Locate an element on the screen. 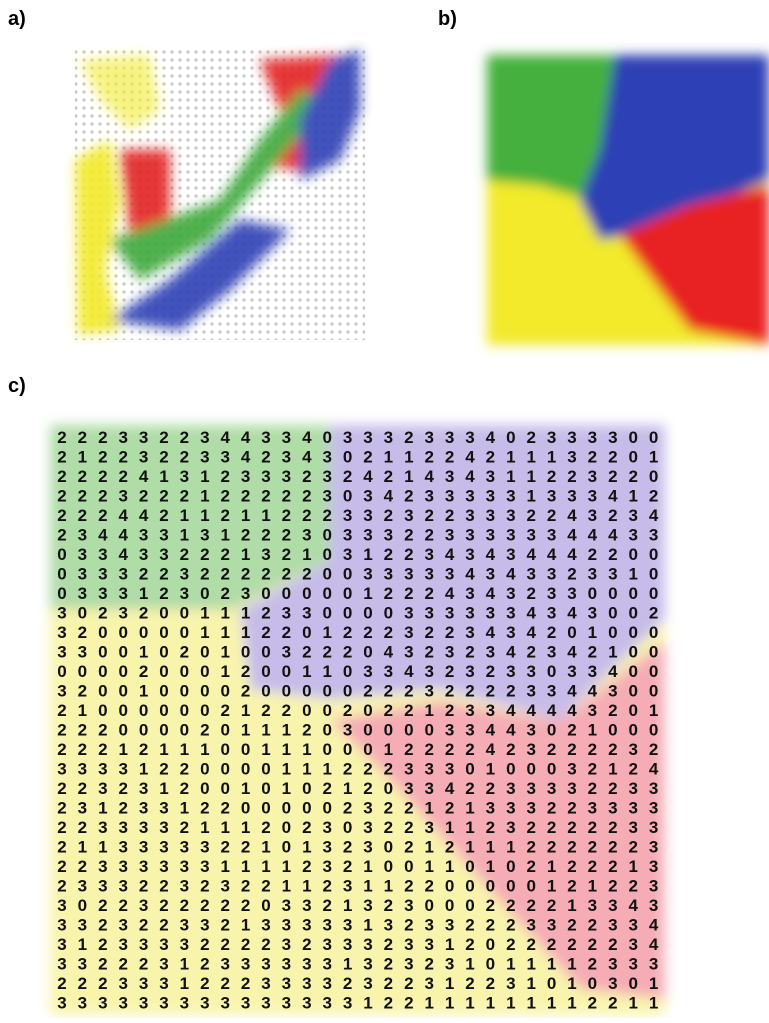  panel-label: c) is located at coordinates (17, 386).